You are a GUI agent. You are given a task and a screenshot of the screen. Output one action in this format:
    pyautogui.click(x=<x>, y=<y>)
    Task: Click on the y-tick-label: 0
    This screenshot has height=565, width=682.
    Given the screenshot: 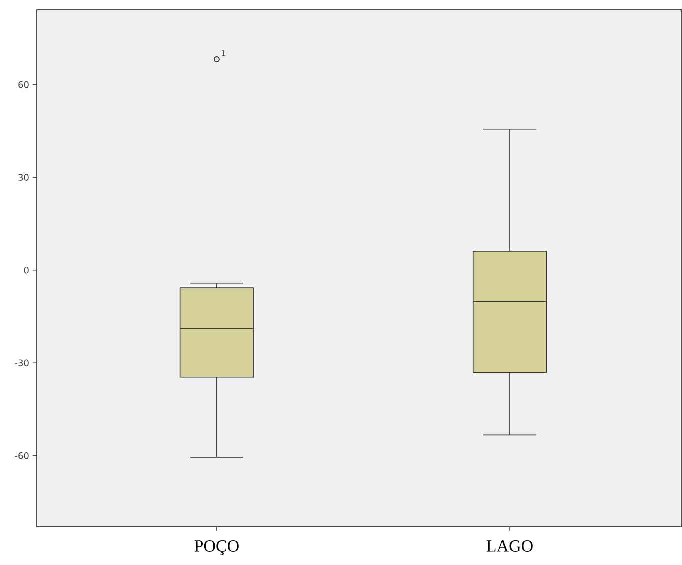 What is the action you would take?
    pyautogui.click(x=26, y=270)
    